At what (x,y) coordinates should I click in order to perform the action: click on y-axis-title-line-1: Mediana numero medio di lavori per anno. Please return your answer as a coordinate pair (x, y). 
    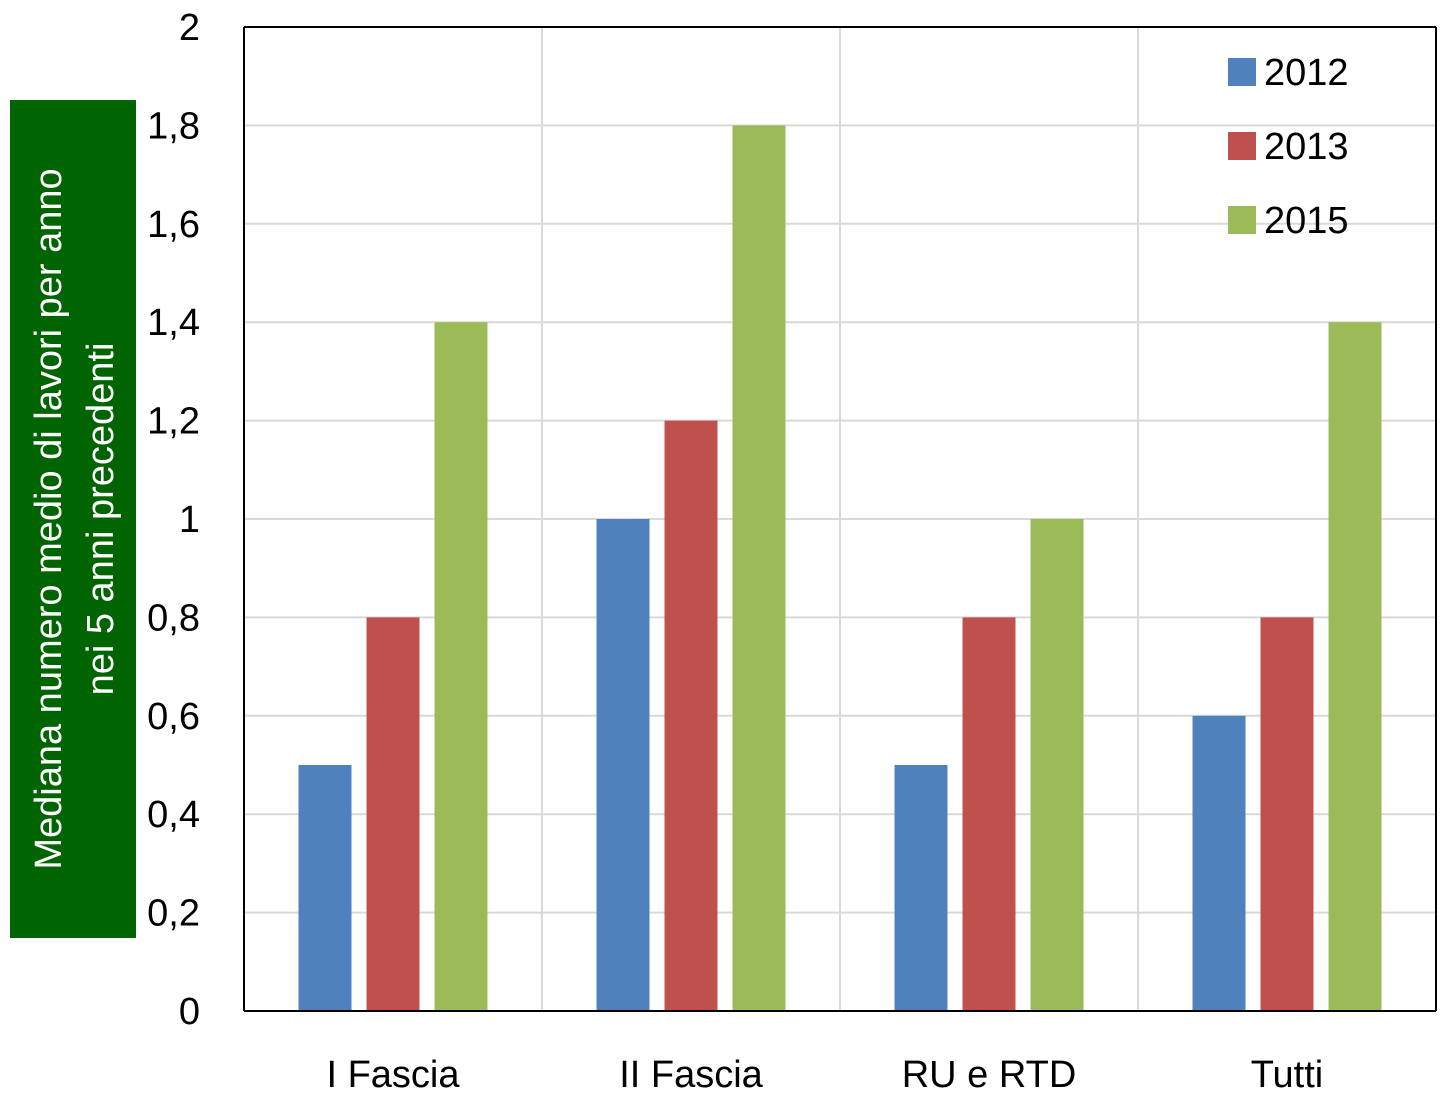
    Looking at the image, I should click on (49, 518).